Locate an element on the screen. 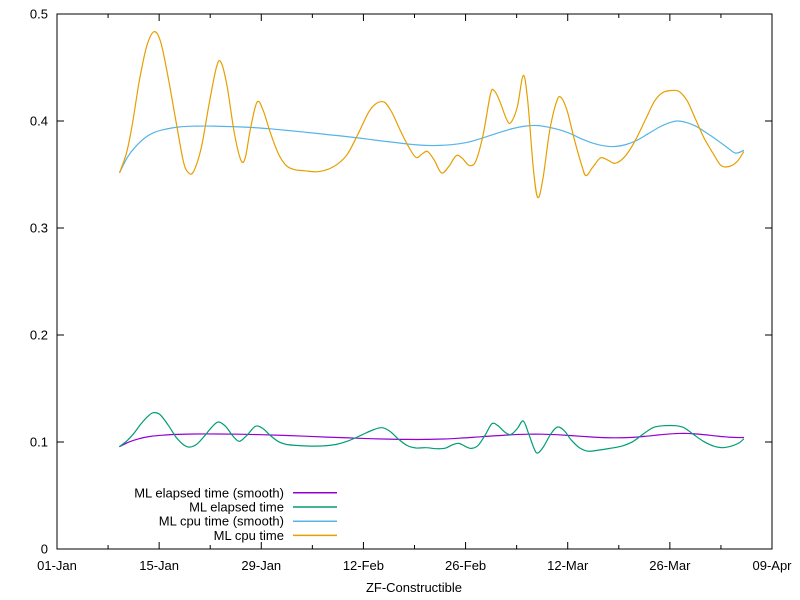 This screenshot has width=800, height=600. series-line-ml-elapsed-time is located at coordinates (432, 432).